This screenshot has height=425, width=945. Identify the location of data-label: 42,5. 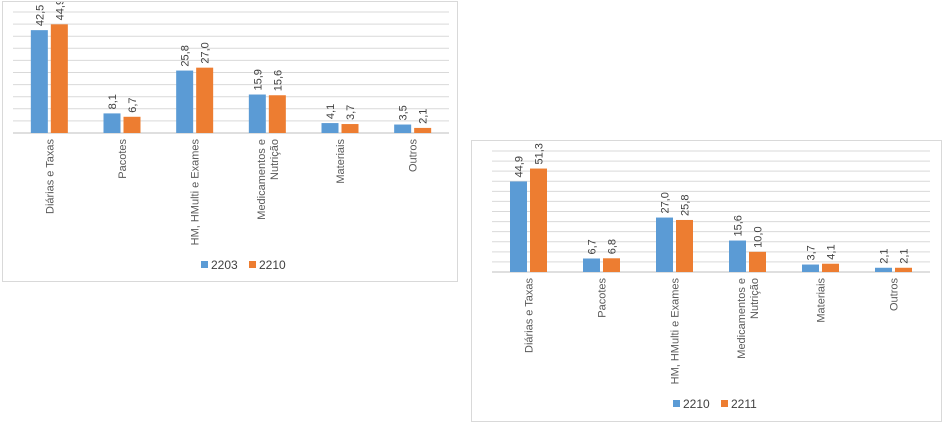
(40, 15).